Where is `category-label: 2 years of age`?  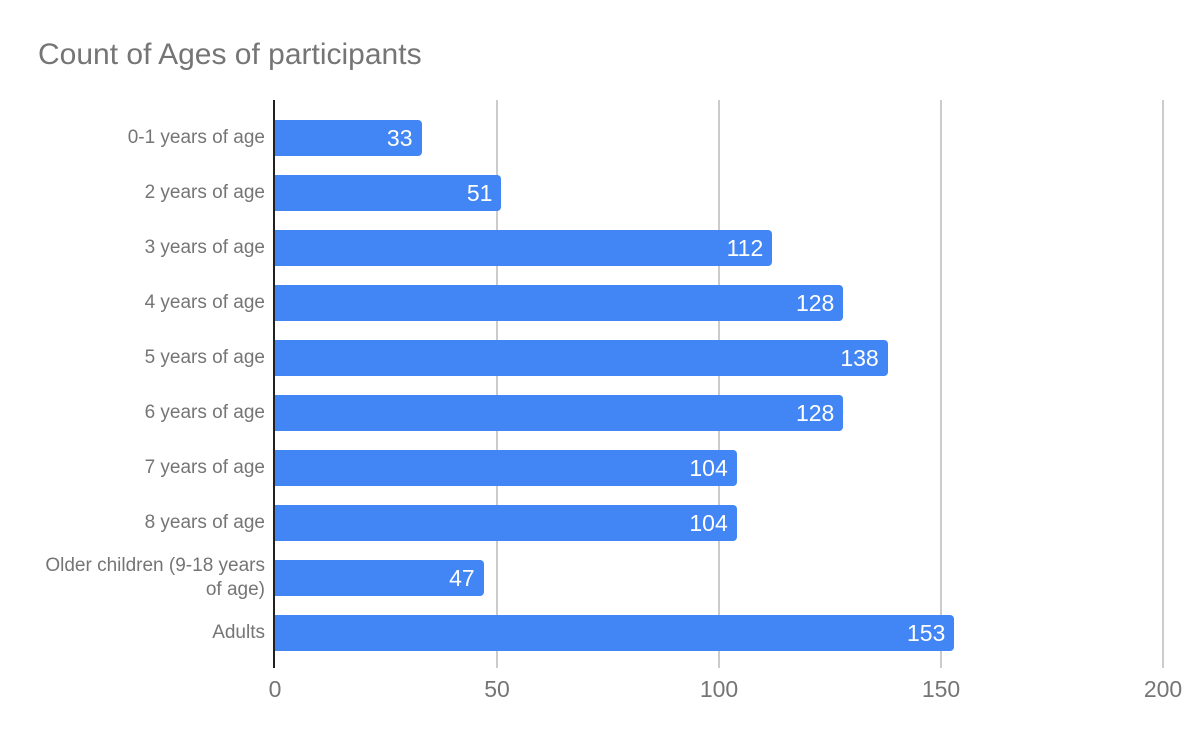
category-label: 2 years of age is located at coordinates (204, 192).